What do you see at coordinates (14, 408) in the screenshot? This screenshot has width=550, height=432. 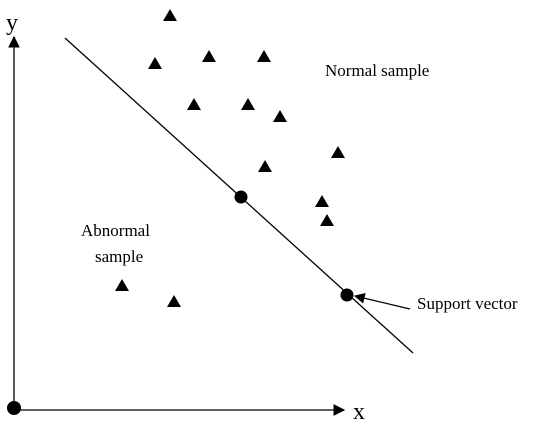 I see `origin-dot` at bounding box center [14, 408].